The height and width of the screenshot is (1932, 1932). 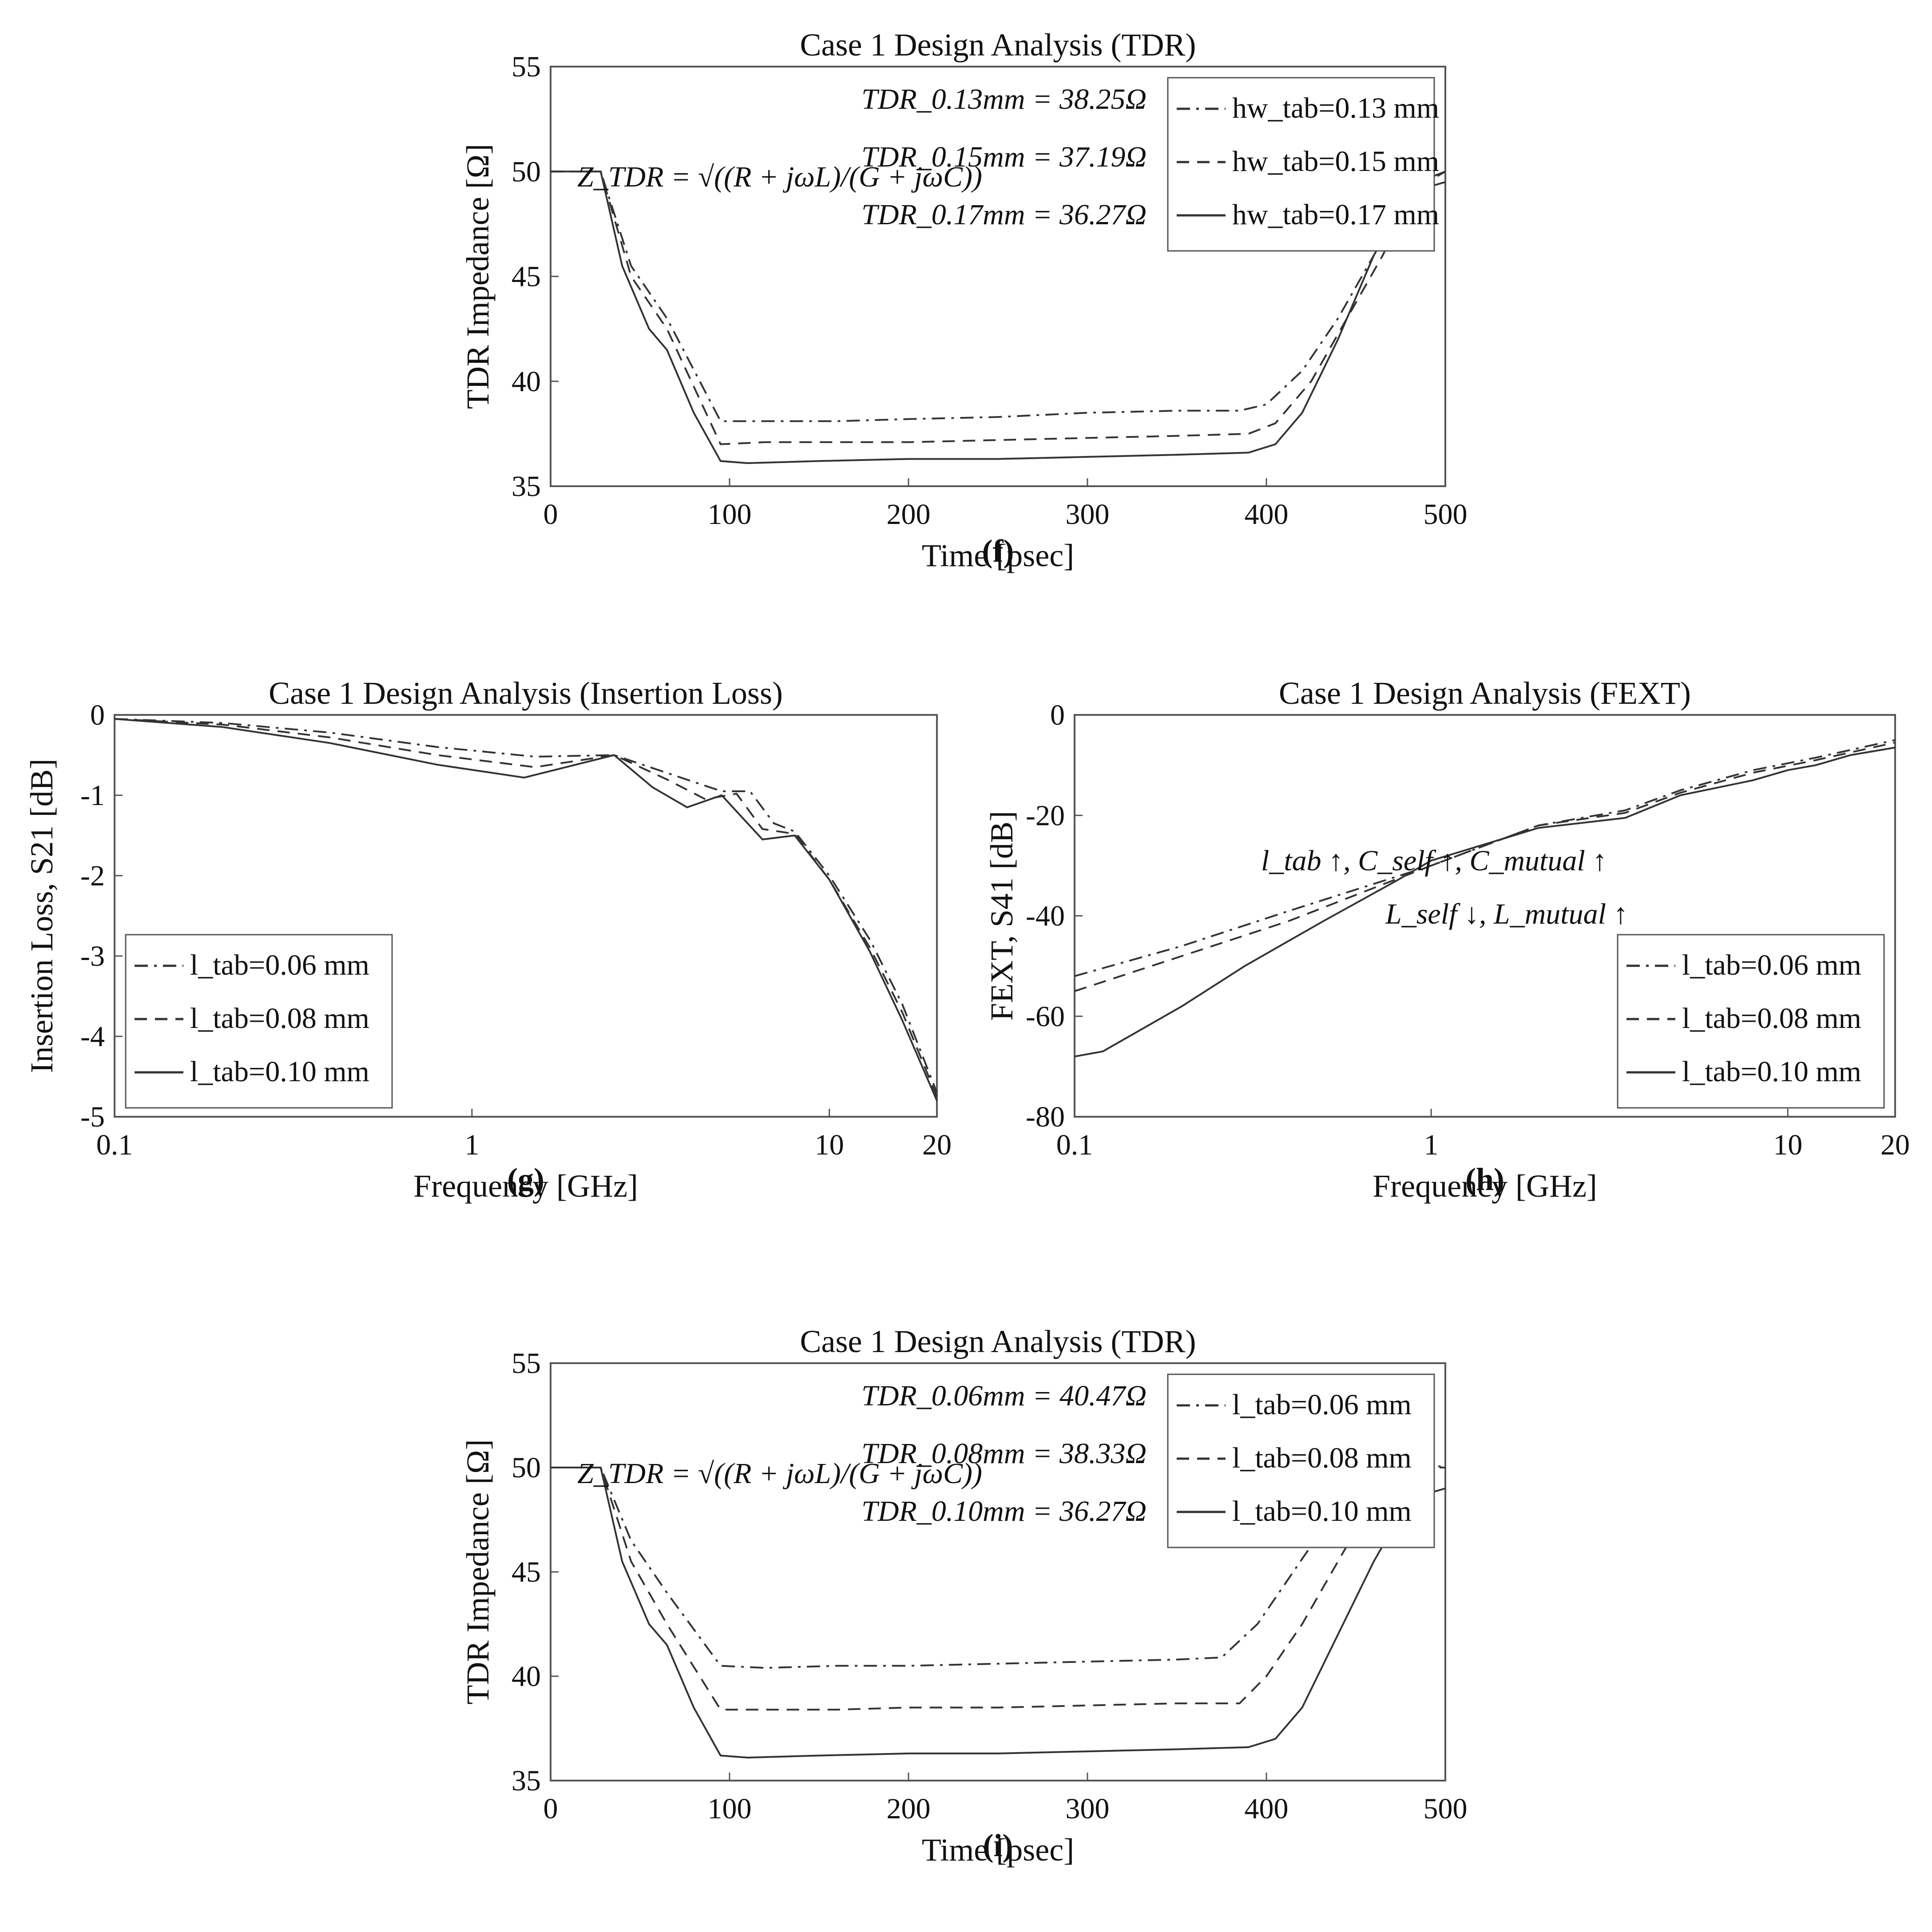 I want to click on y-tick-label: -1, so click(x=92, y=795).